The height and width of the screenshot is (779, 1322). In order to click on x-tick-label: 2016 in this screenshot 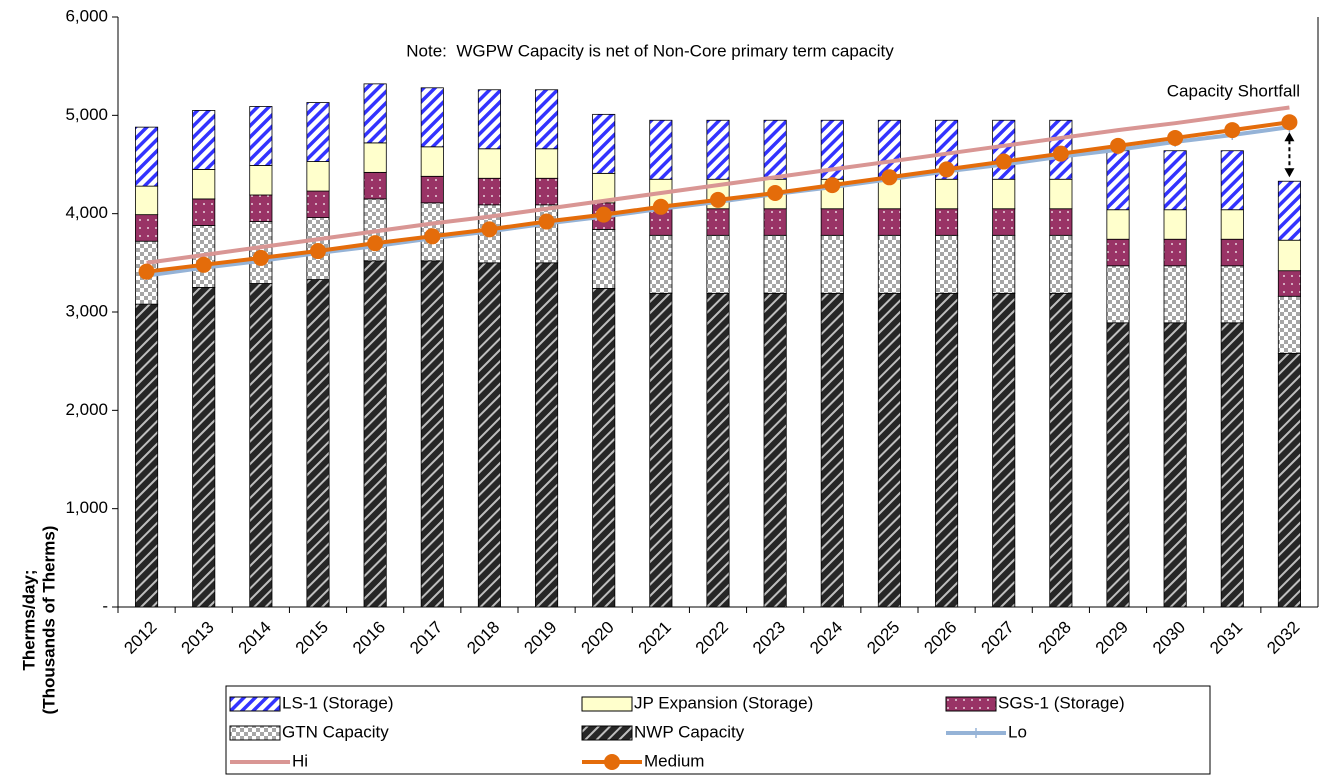, I will do `click(369, 638)`.